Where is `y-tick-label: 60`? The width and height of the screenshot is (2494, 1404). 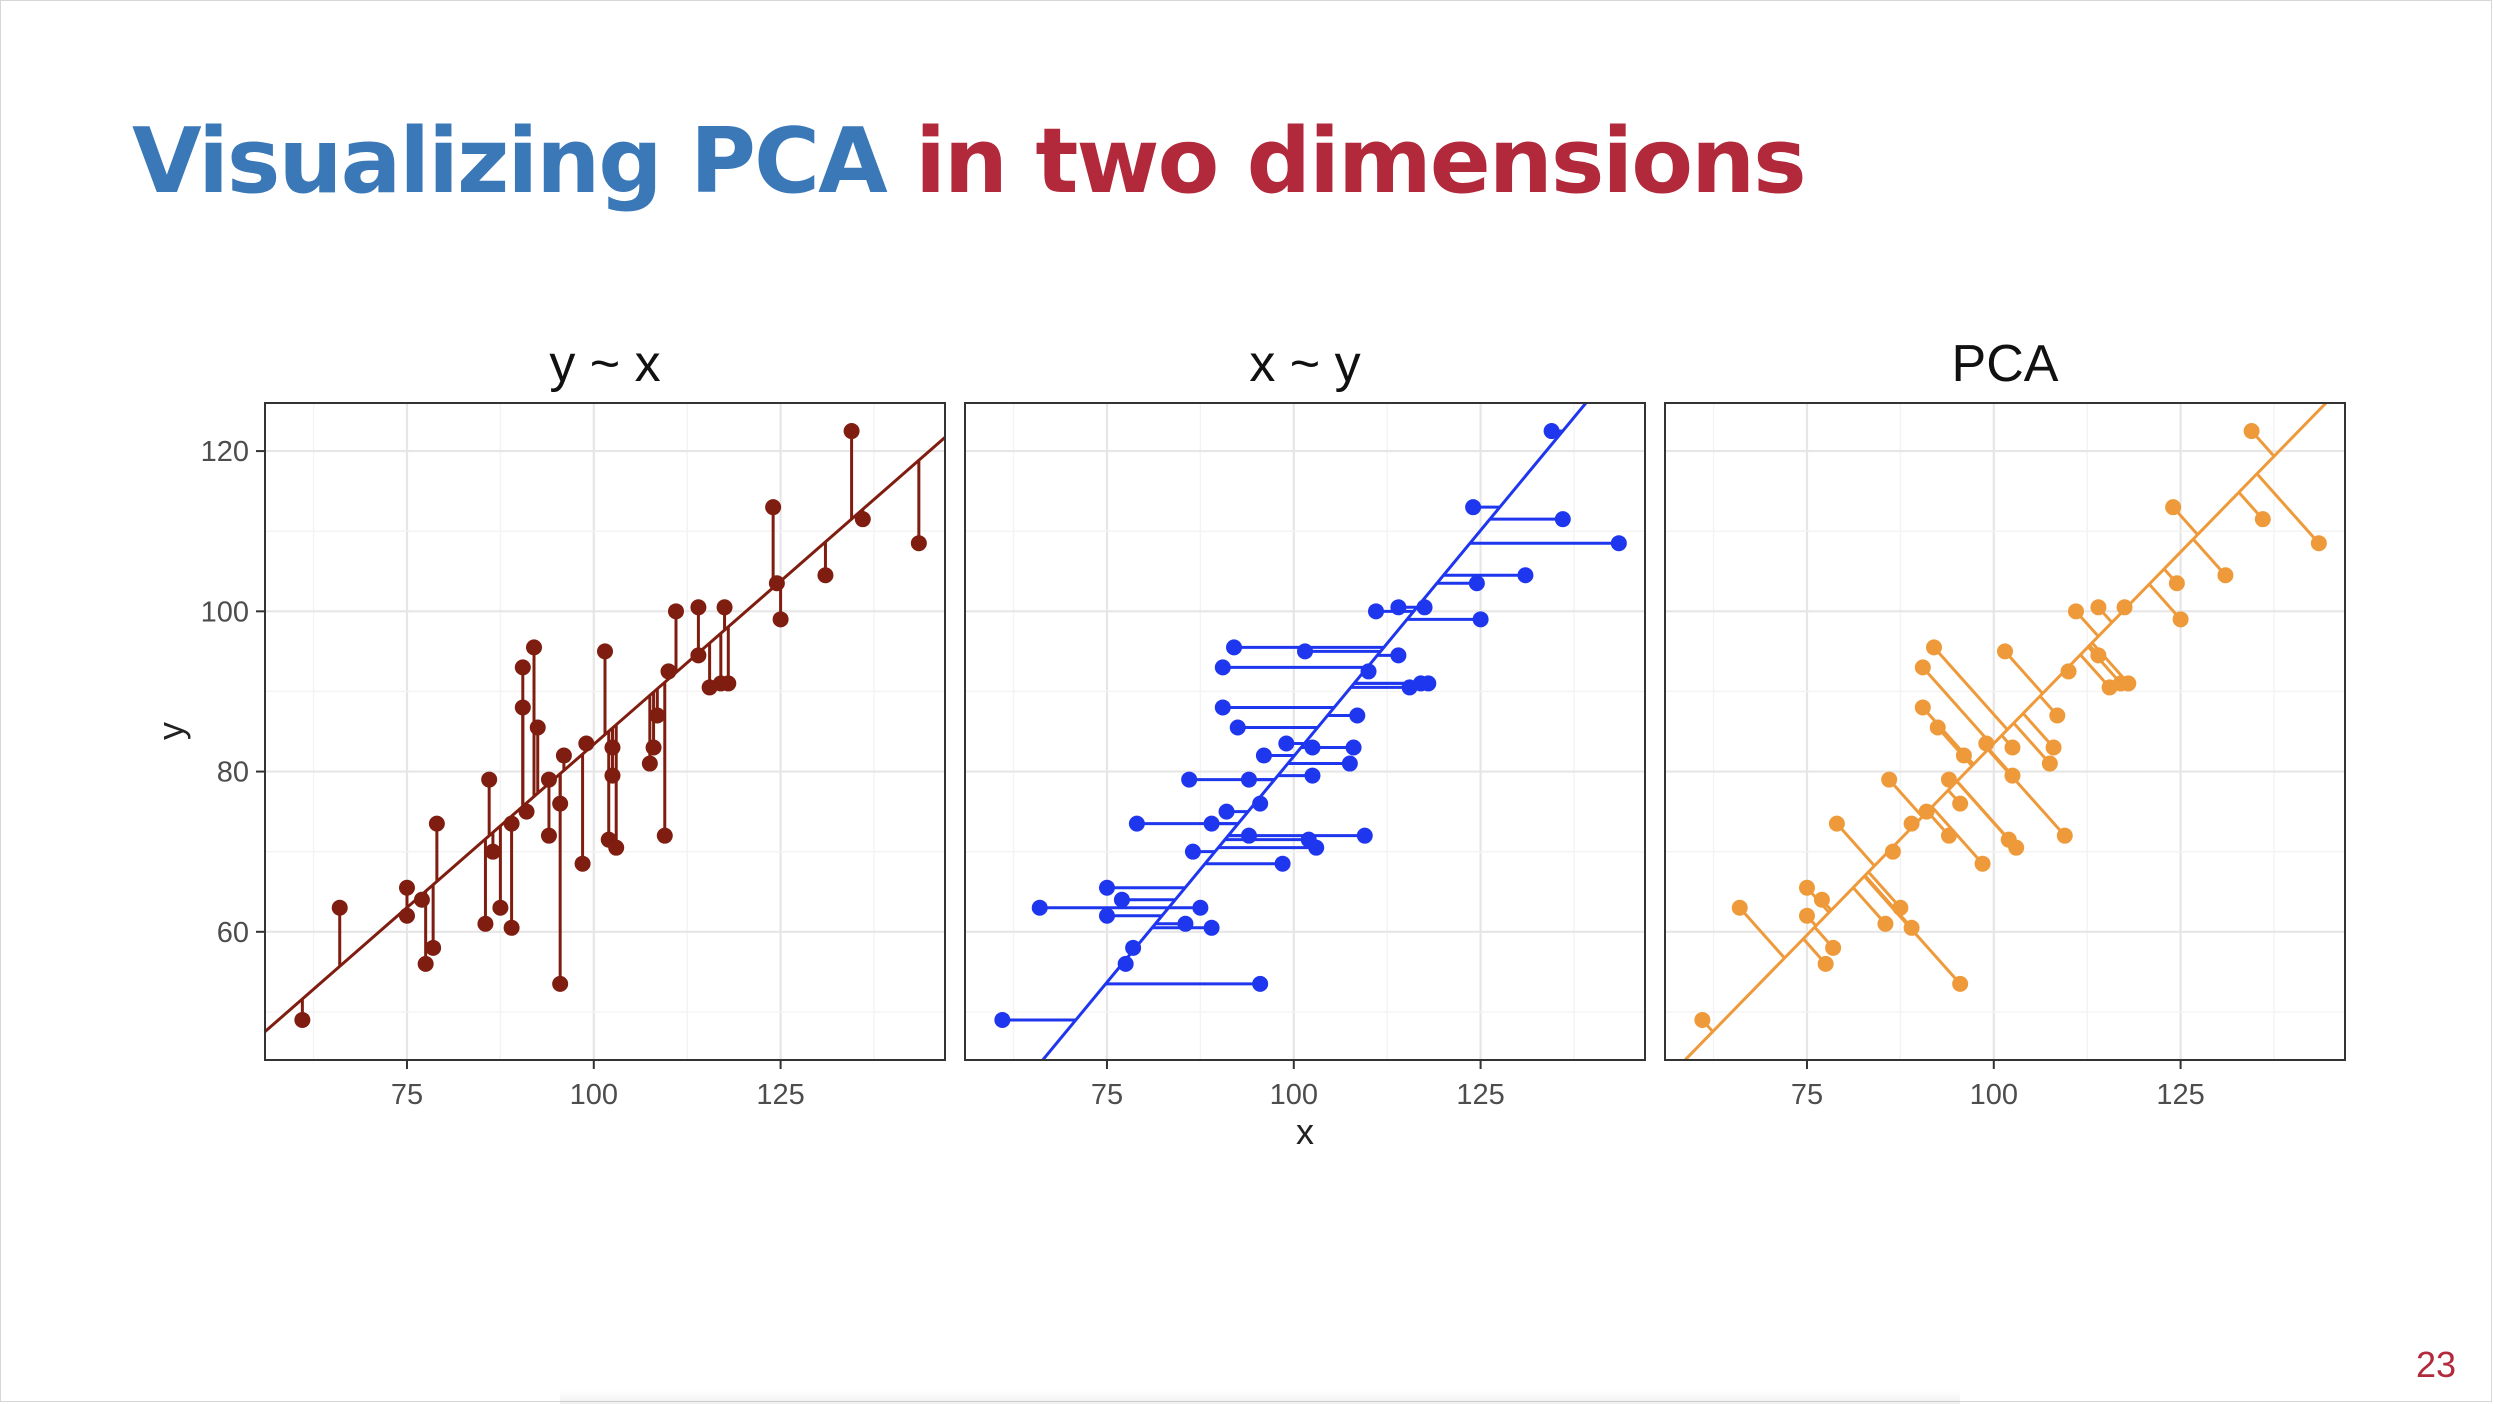 y-tick-label: 60 is located at coordinates (233, 933).